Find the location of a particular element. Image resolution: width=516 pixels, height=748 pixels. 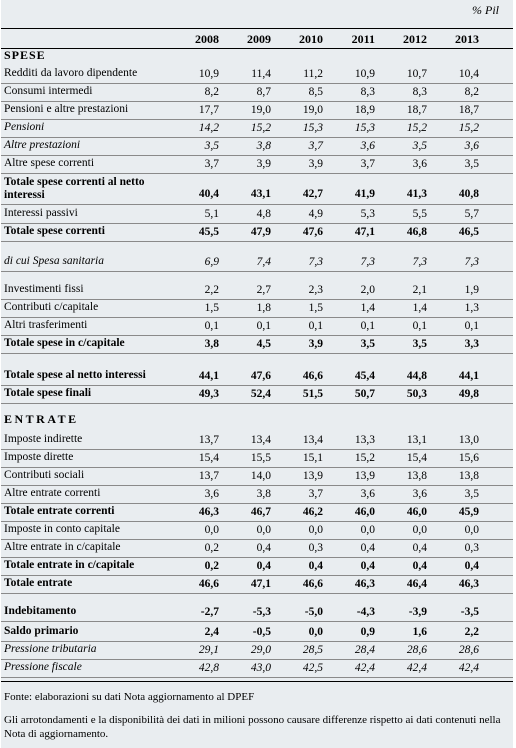

cell-2010: 42,7 is located at coordinates (312, 194).